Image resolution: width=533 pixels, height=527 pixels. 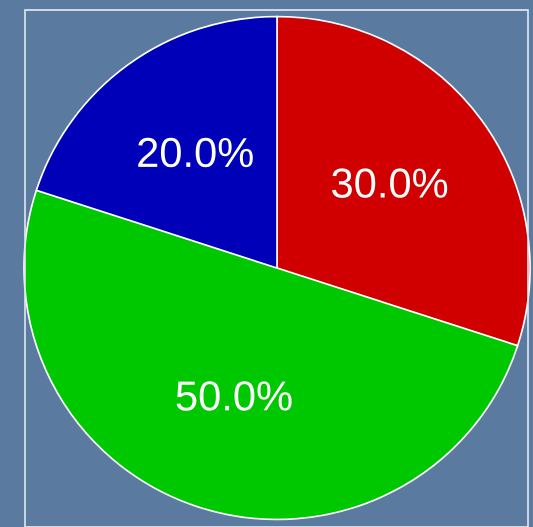 I want to click on data-label: 50.0%, so click(x=234, y=396).